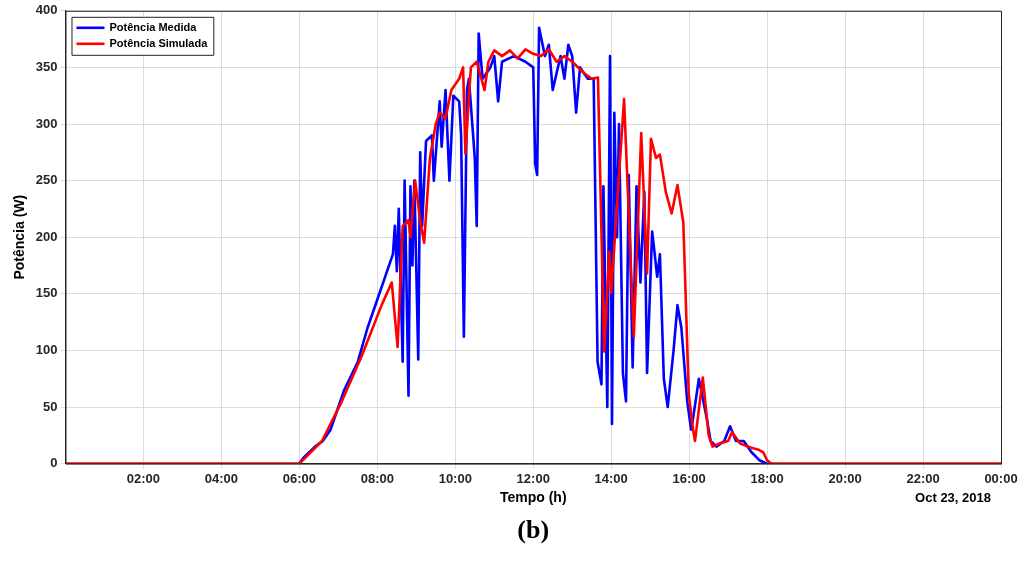 This screenshot has height=579, width=1027. I want to click on x-tick-label: 20:00, so click(845, 478).